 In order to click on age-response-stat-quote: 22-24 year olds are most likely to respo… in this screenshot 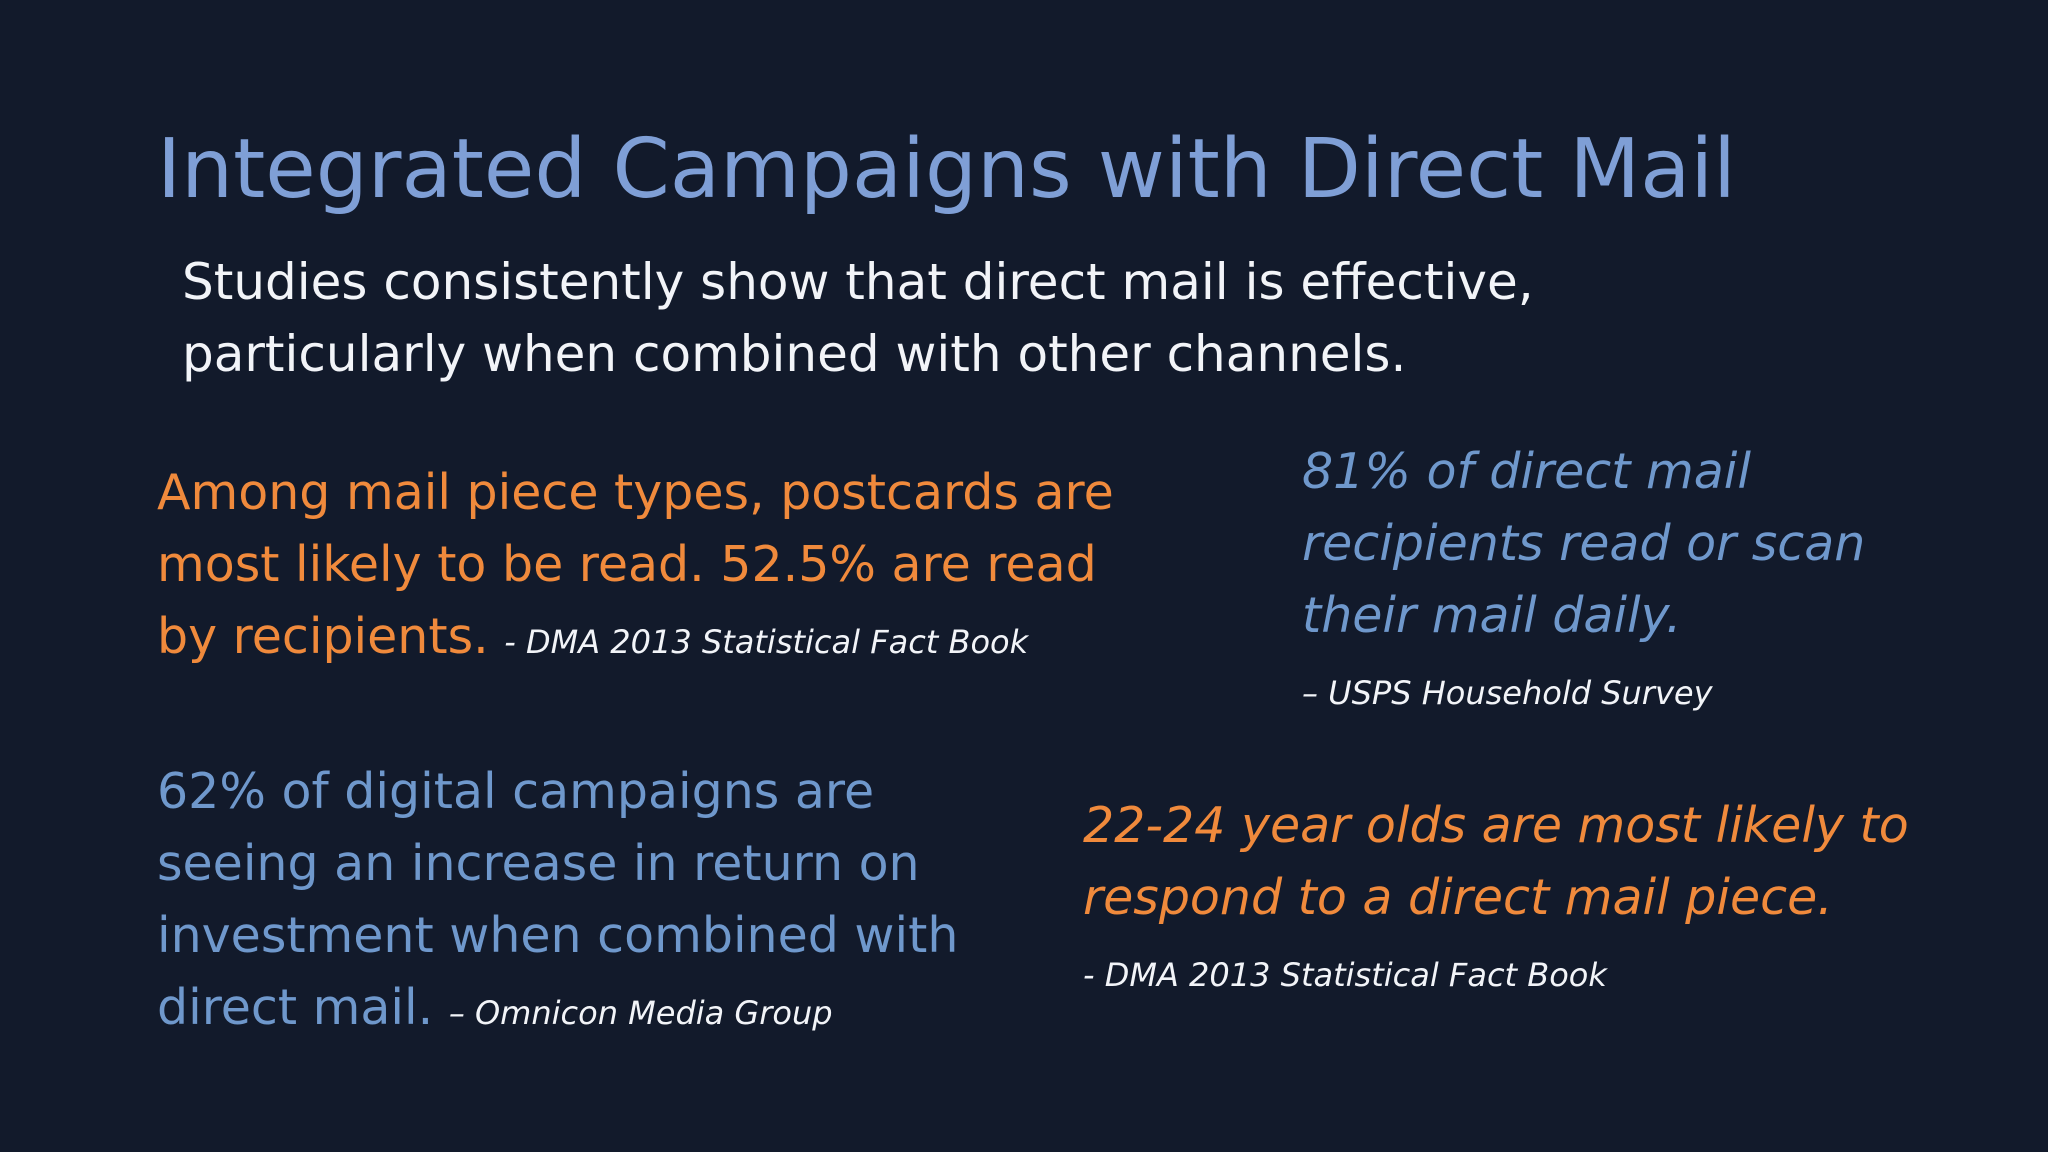, I will do `click(1543, 898)`.